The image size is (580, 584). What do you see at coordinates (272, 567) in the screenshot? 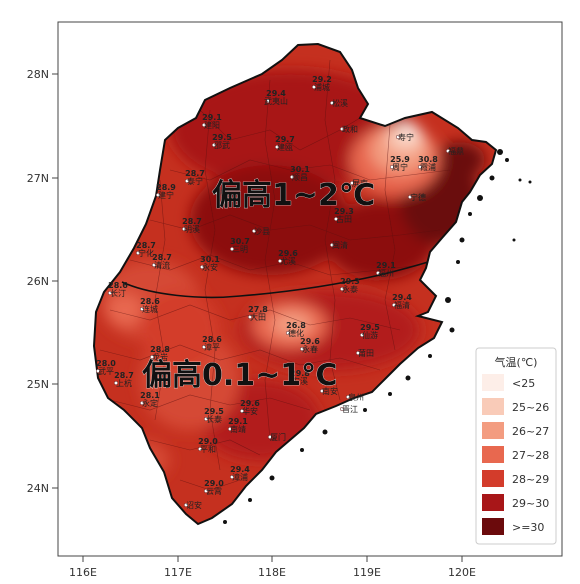
I see `x-axis: 116E 117E 118E 119E 120E` at bounding box center [272, 567].